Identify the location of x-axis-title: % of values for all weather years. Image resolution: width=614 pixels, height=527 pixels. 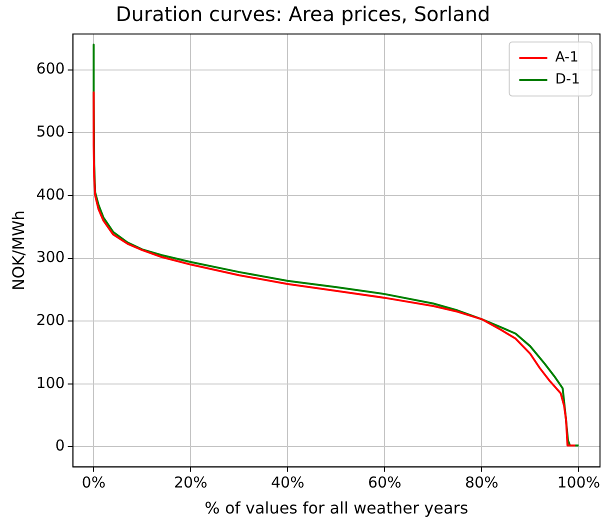
(336, 508).